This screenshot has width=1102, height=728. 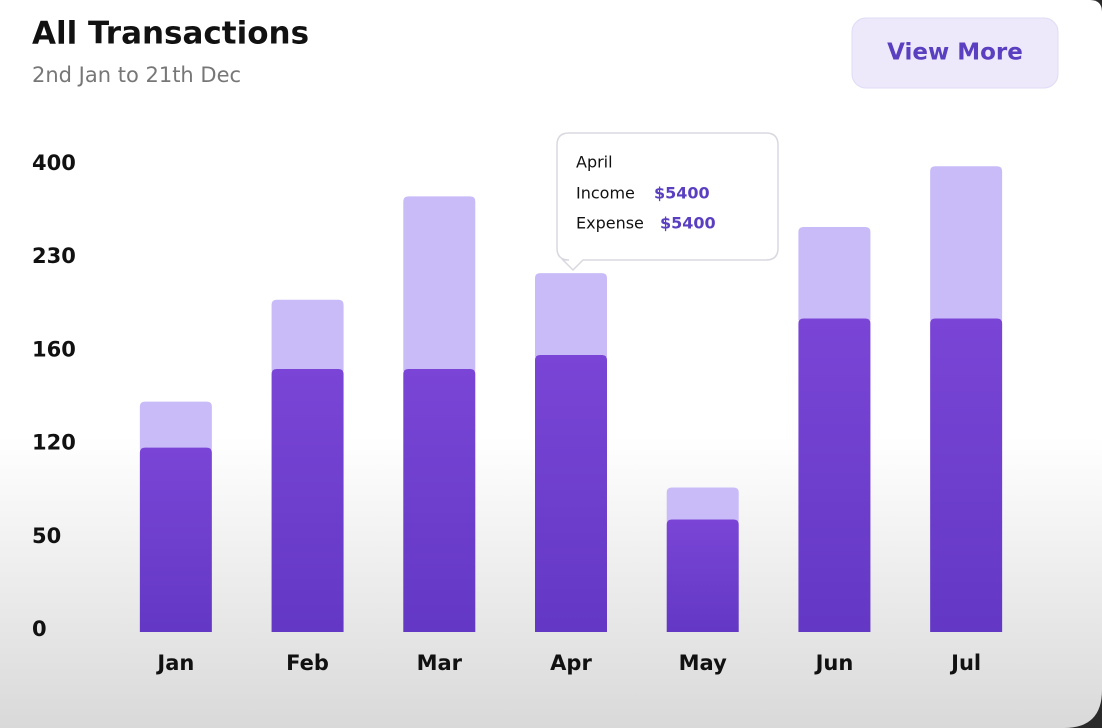 I want to click on tooltip: April Income $5400 Expense $5400, so click(x=667, y=202).